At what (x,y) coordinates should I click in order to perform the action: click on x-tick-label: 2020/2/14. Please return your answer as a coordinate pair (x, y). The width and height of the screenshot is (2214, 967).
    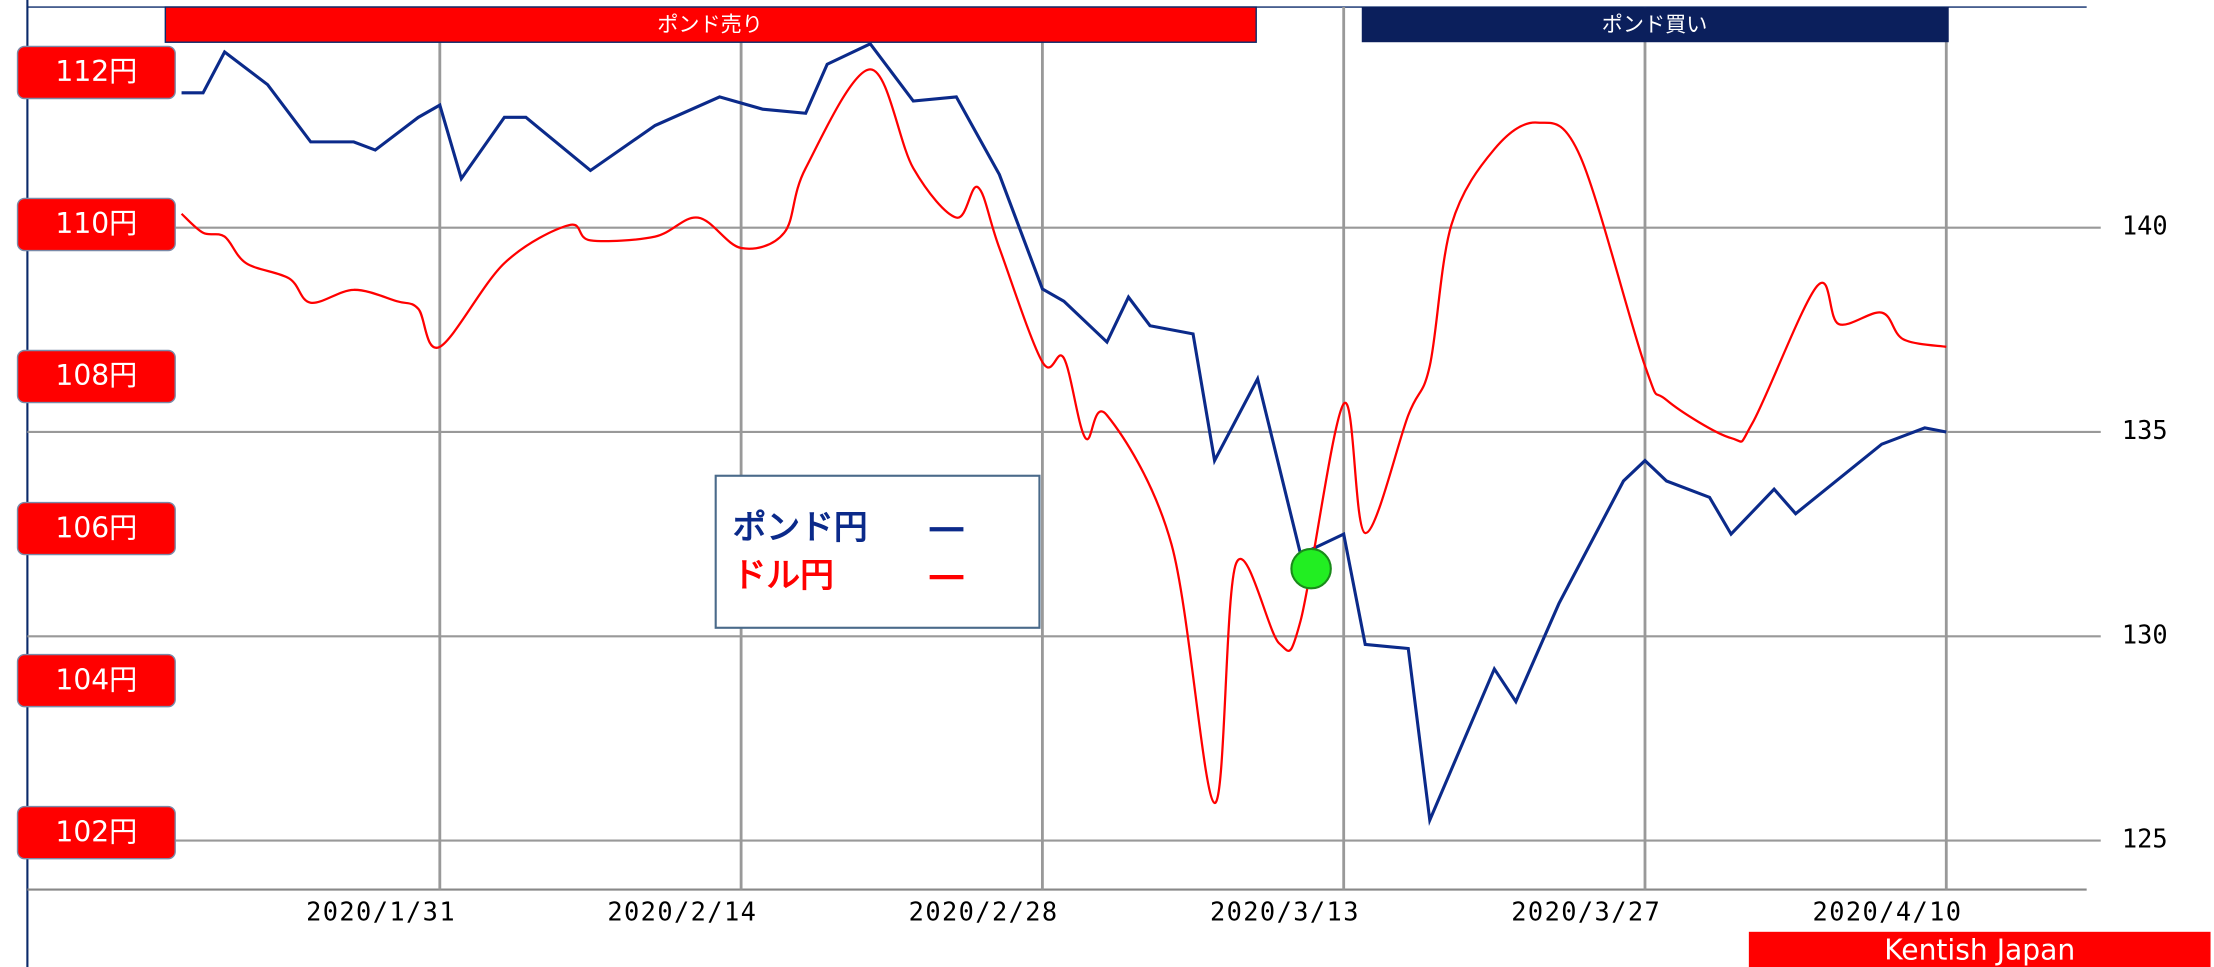
    Looking at the image, I should click on (682, 912).